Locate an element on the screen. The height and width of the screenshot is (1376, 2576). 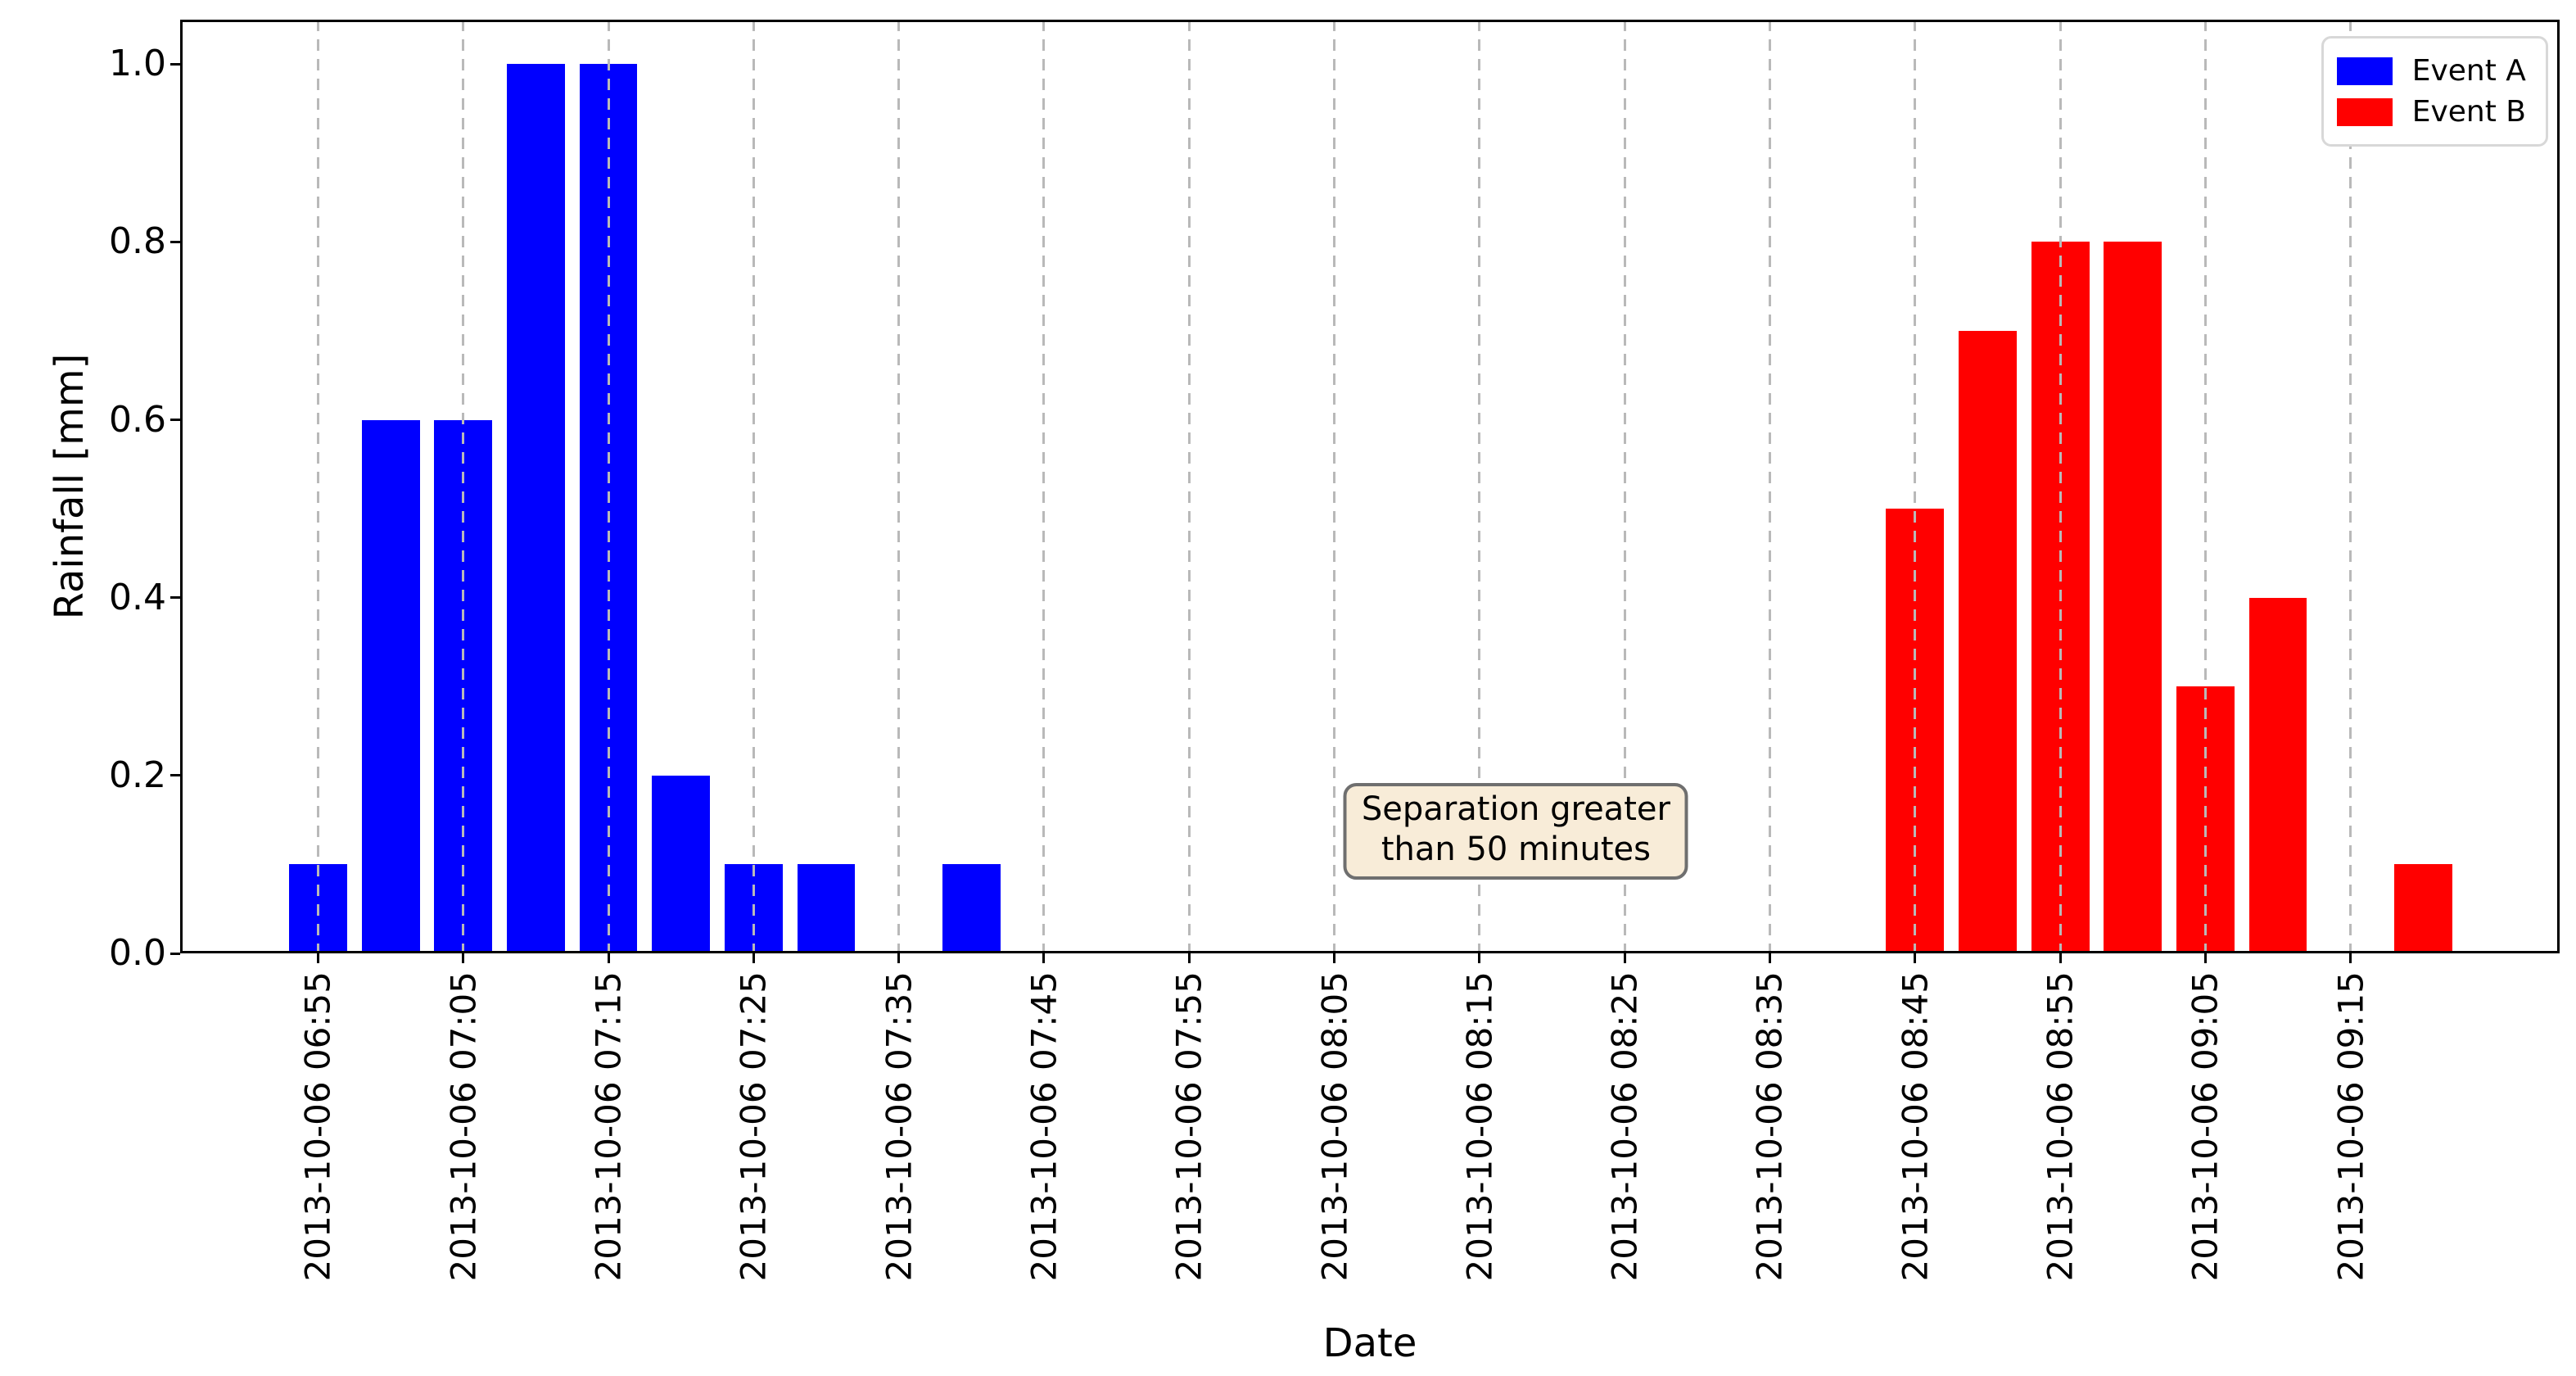
x-tick-label: 2013-10-06 08:45 is located at coordinates (1915, 1126).